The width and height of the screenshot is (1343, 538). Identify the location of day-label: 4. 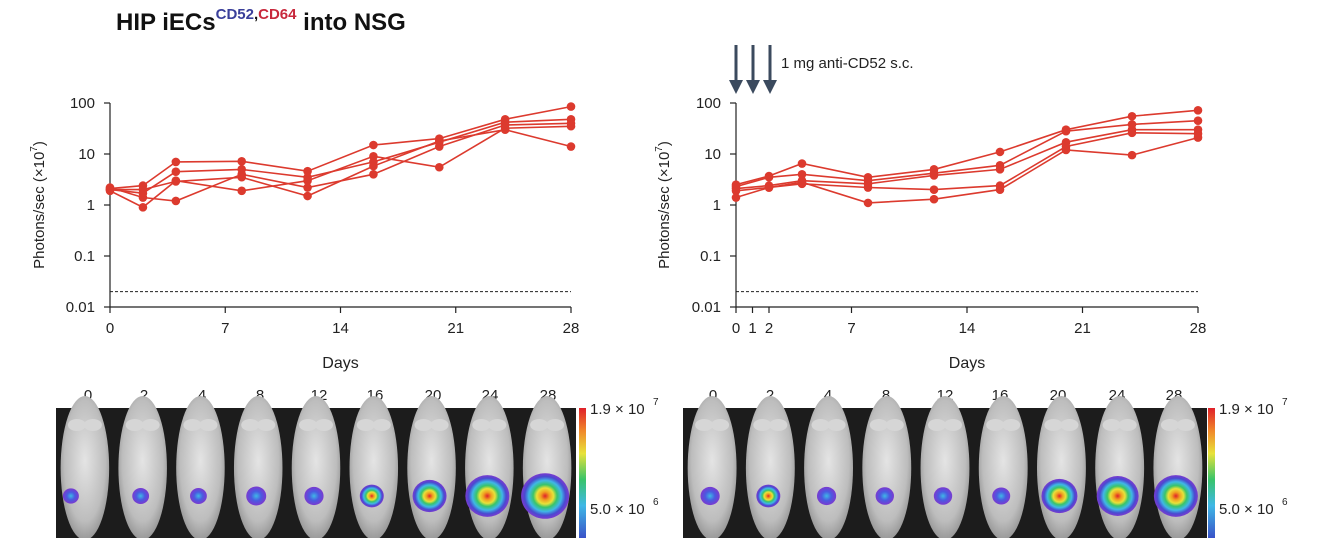
(828, 395).